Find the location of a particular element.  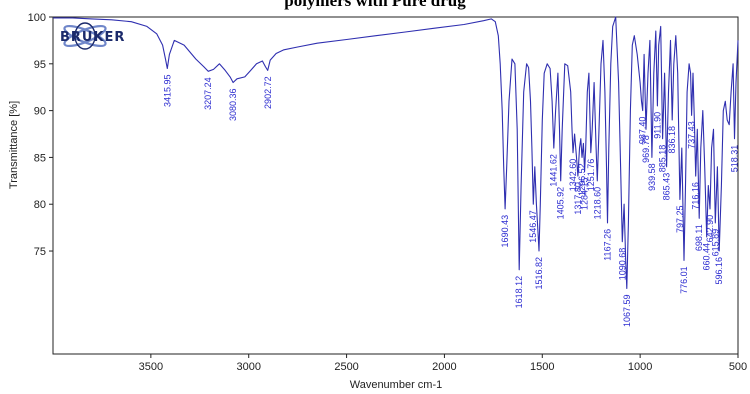

y-tick-label: 75 is located at coordinates (40, 252).